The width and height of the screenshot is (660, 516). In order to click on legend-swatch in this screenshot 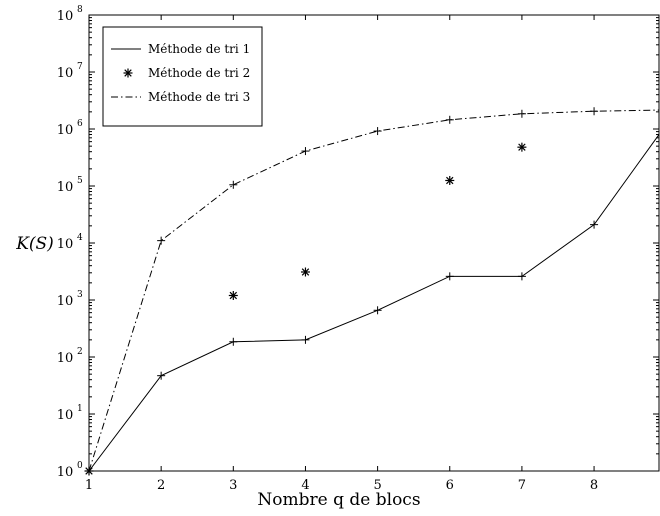, I will do `click(128, 73)`.